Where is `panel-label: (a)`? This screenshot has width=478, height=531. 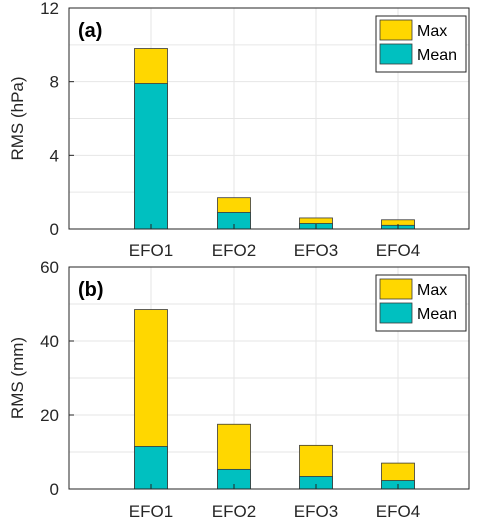 panel-label: (a) is located at coordinates (90, 31).